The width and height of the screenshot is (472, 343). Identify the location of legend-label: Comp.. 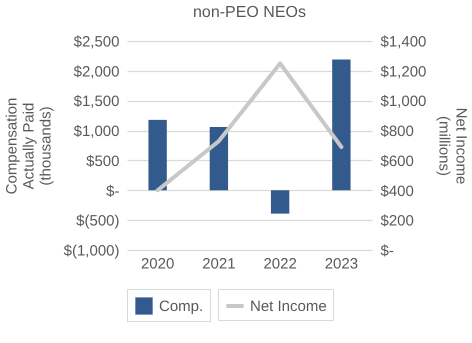
(181, 306).